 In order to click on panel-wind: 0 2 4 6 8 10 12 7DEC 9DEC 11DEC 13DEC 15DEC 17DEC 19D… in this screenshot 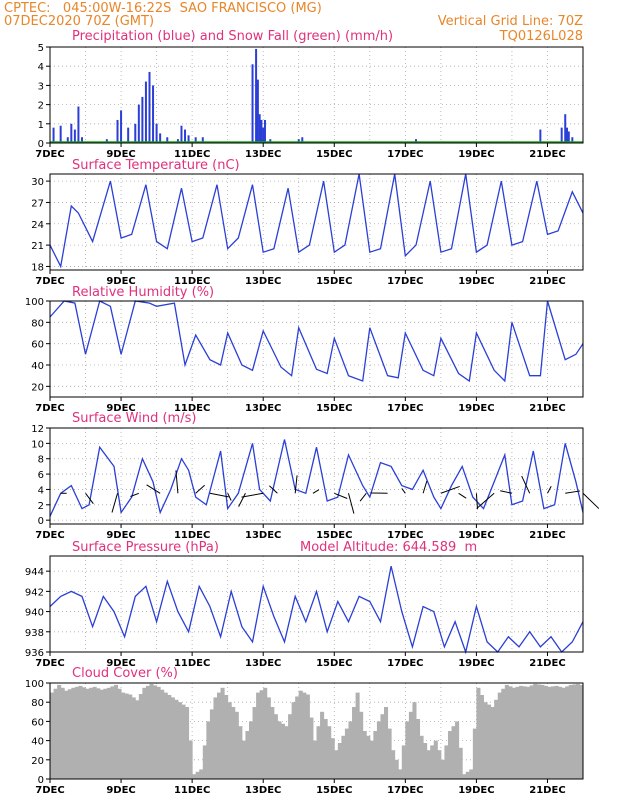, I will do `click(315, 482)`.